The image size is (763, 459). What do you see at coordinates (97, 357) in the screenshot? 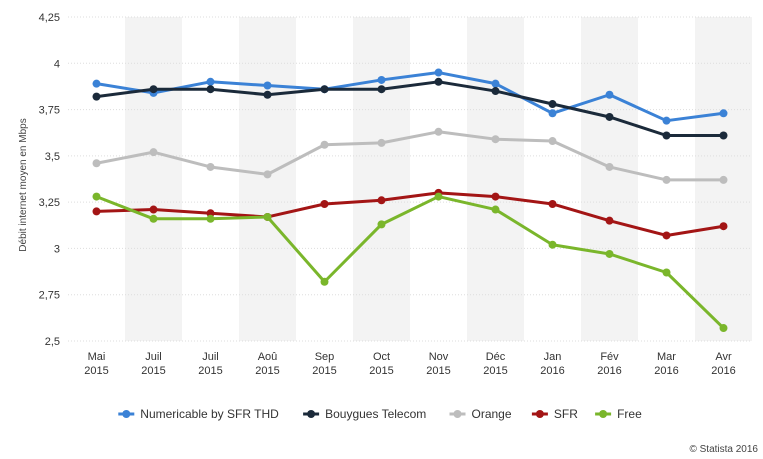
I see `x-tick-label: Mai` at bounding box center [97, 357].